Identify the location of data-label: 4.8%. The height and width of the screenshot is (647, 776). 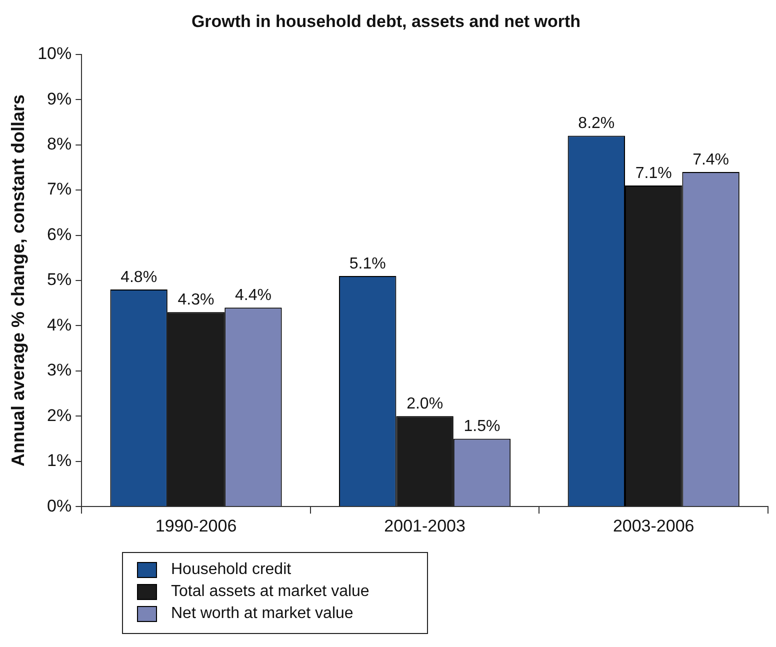
(139, 277).